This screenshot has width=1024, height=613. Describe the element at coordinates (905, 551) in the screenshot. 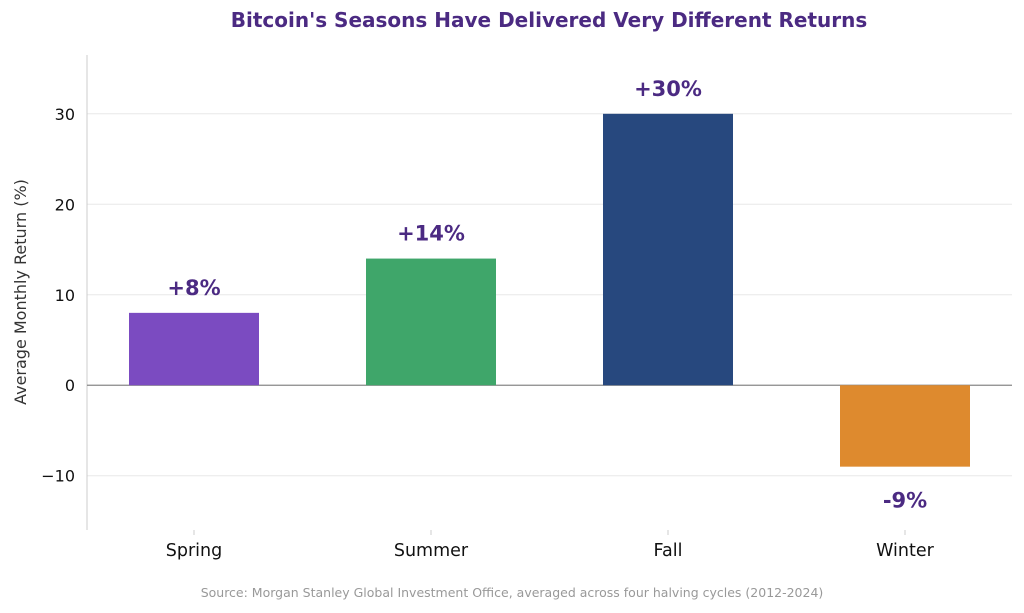

I see `x-tick-label: Winter` at that location.